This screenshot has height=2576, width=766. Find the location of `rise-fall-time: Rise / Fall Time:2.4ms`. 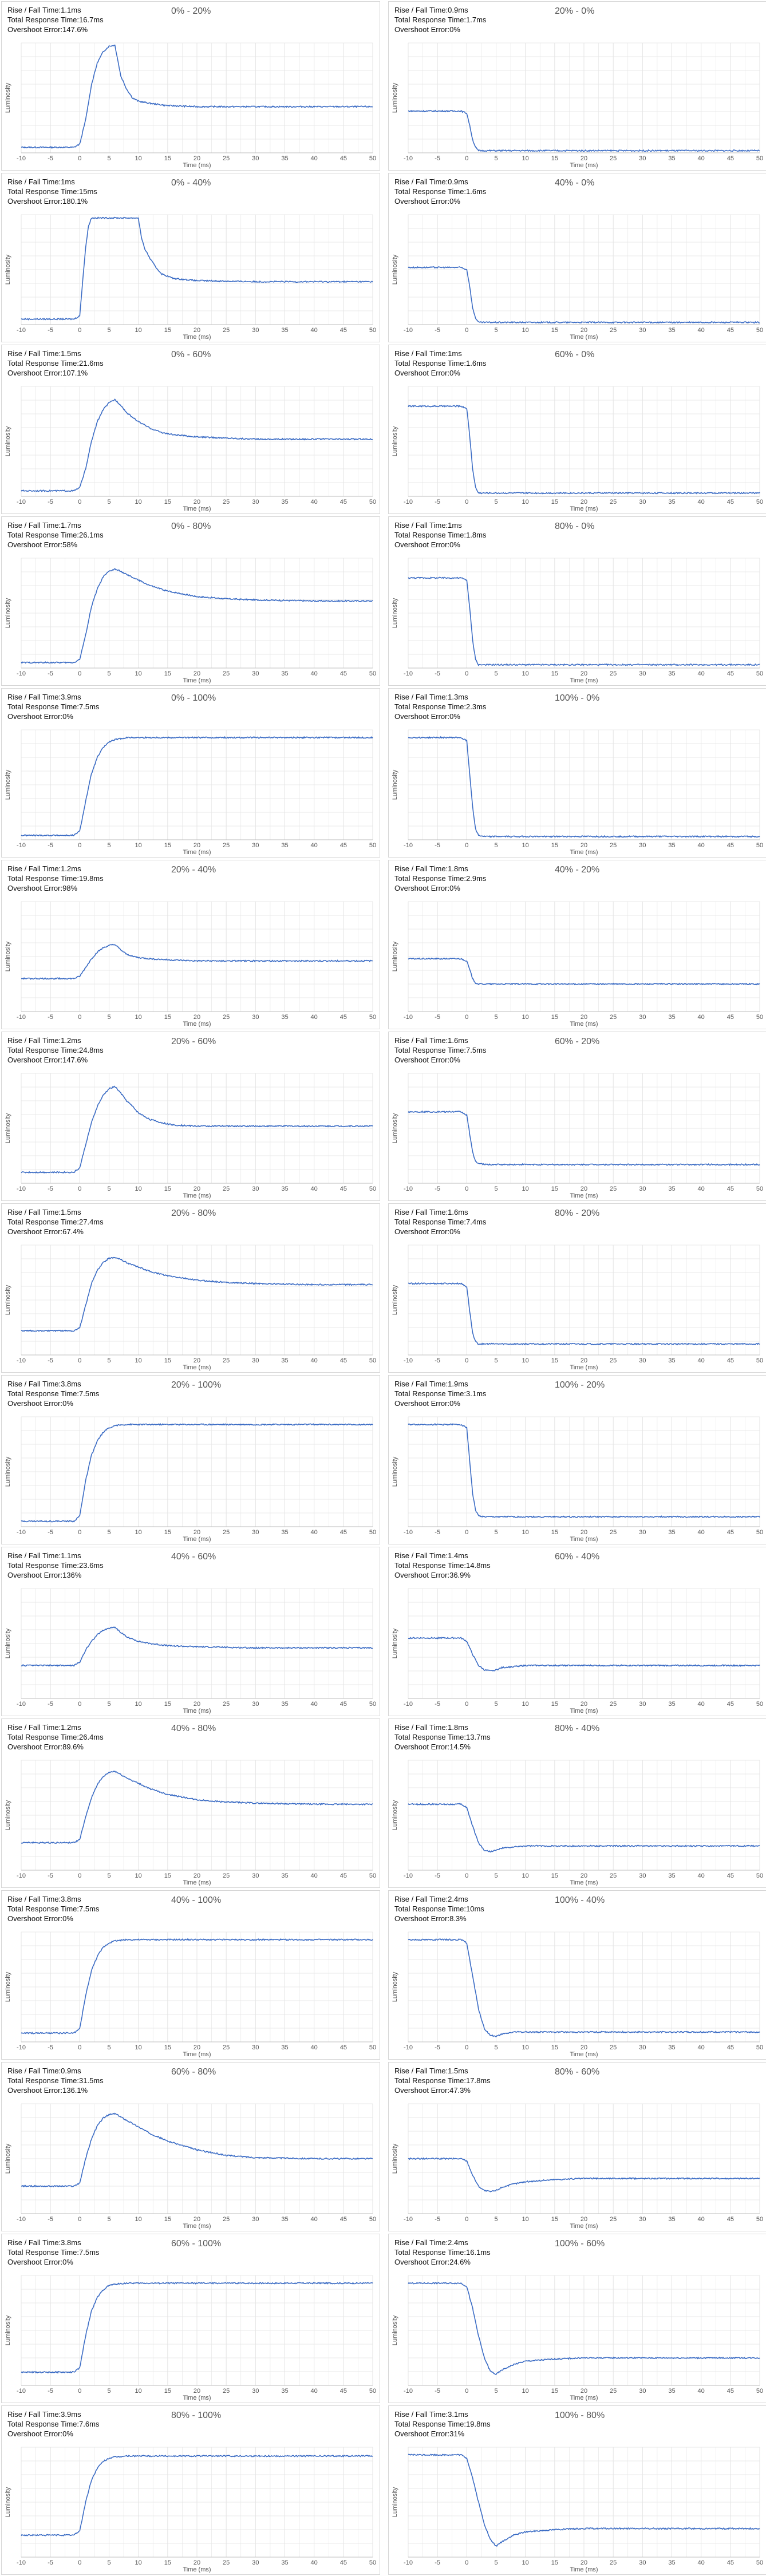

rise-fall-time: Rise / Fall Time:2.4ms is located at coordinates (431, 2242).